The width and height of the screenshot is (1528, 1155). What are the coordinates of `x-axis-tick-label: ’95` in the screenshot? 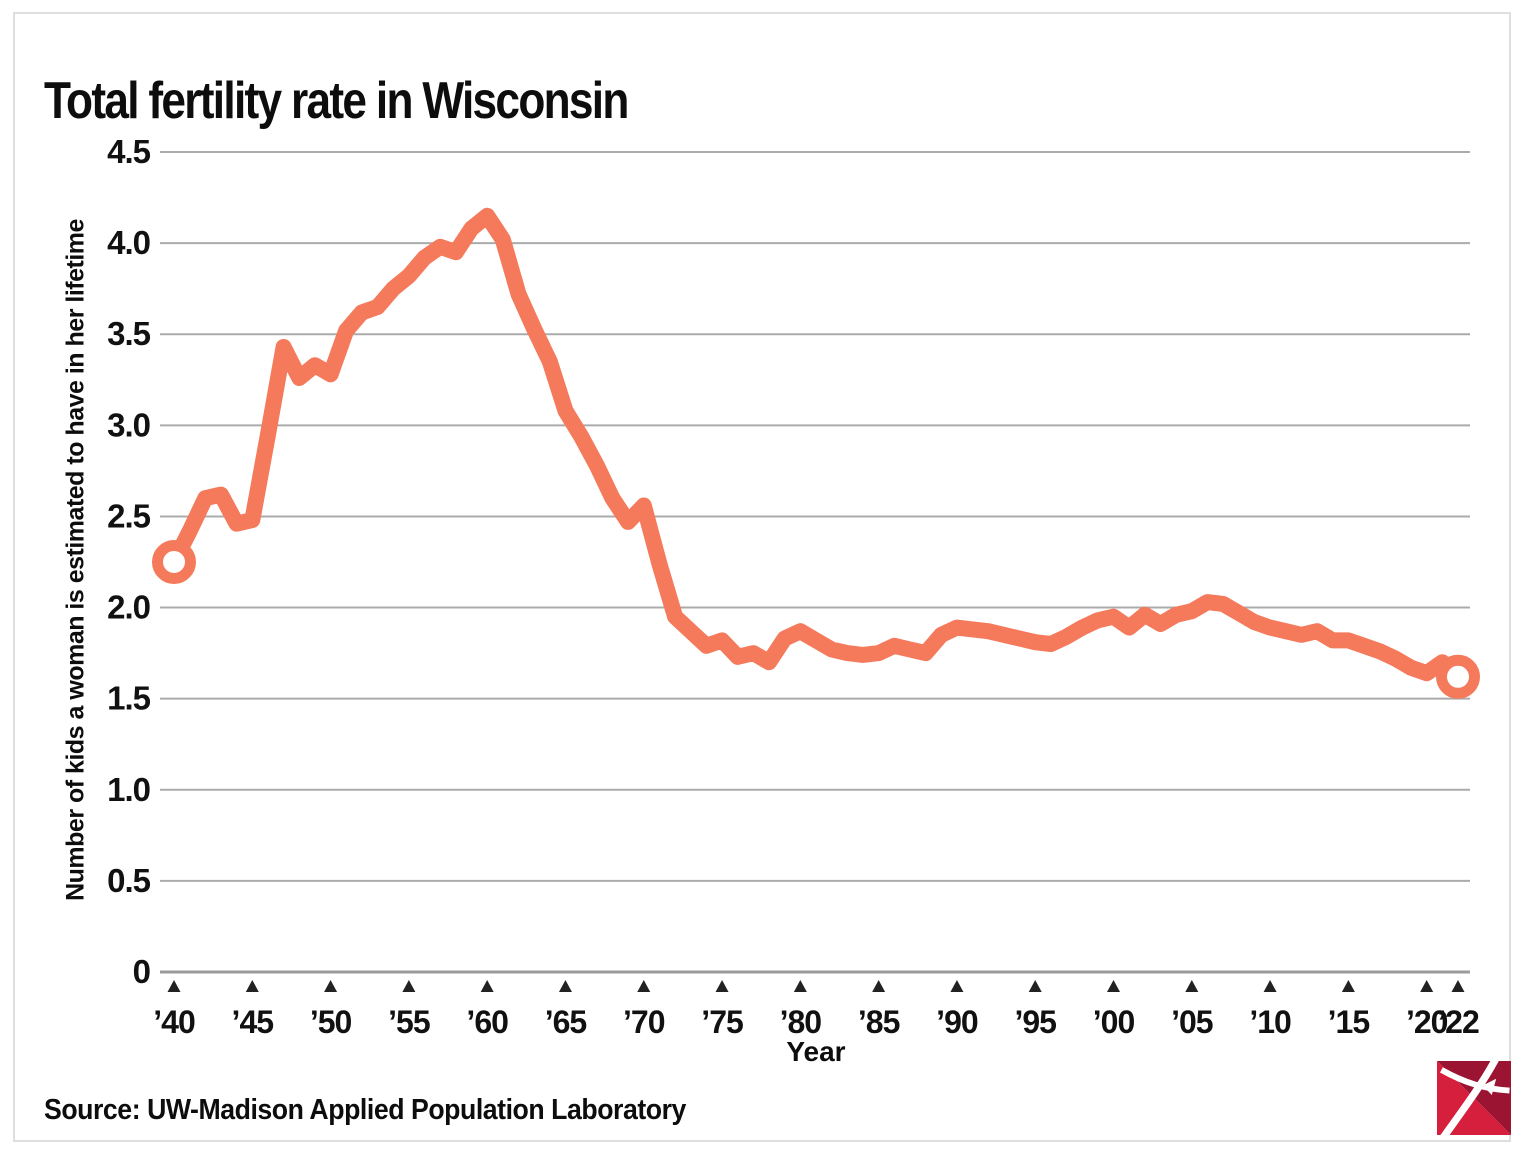 It's located at (1035, 1022).